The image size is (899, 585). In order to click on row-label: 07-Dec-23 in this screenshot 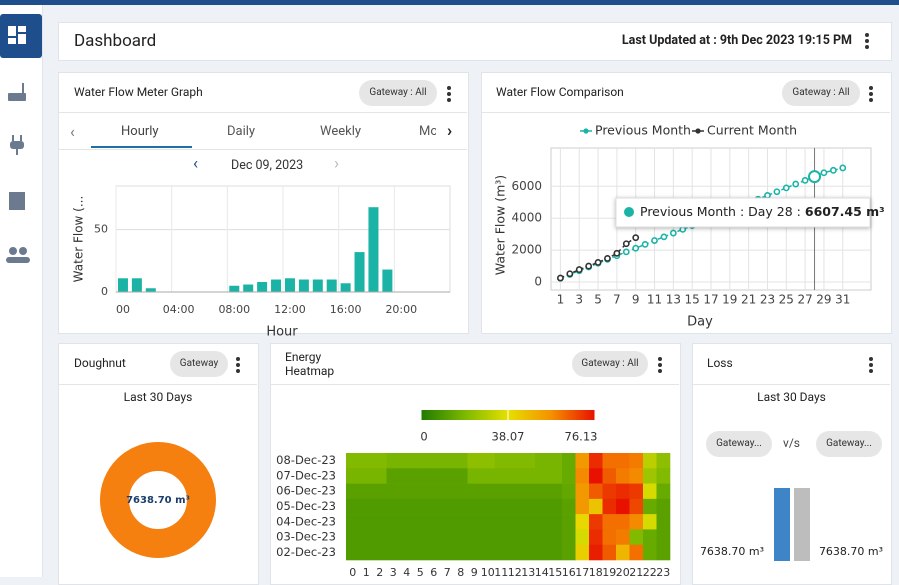, I will do `click(306, 475)`.